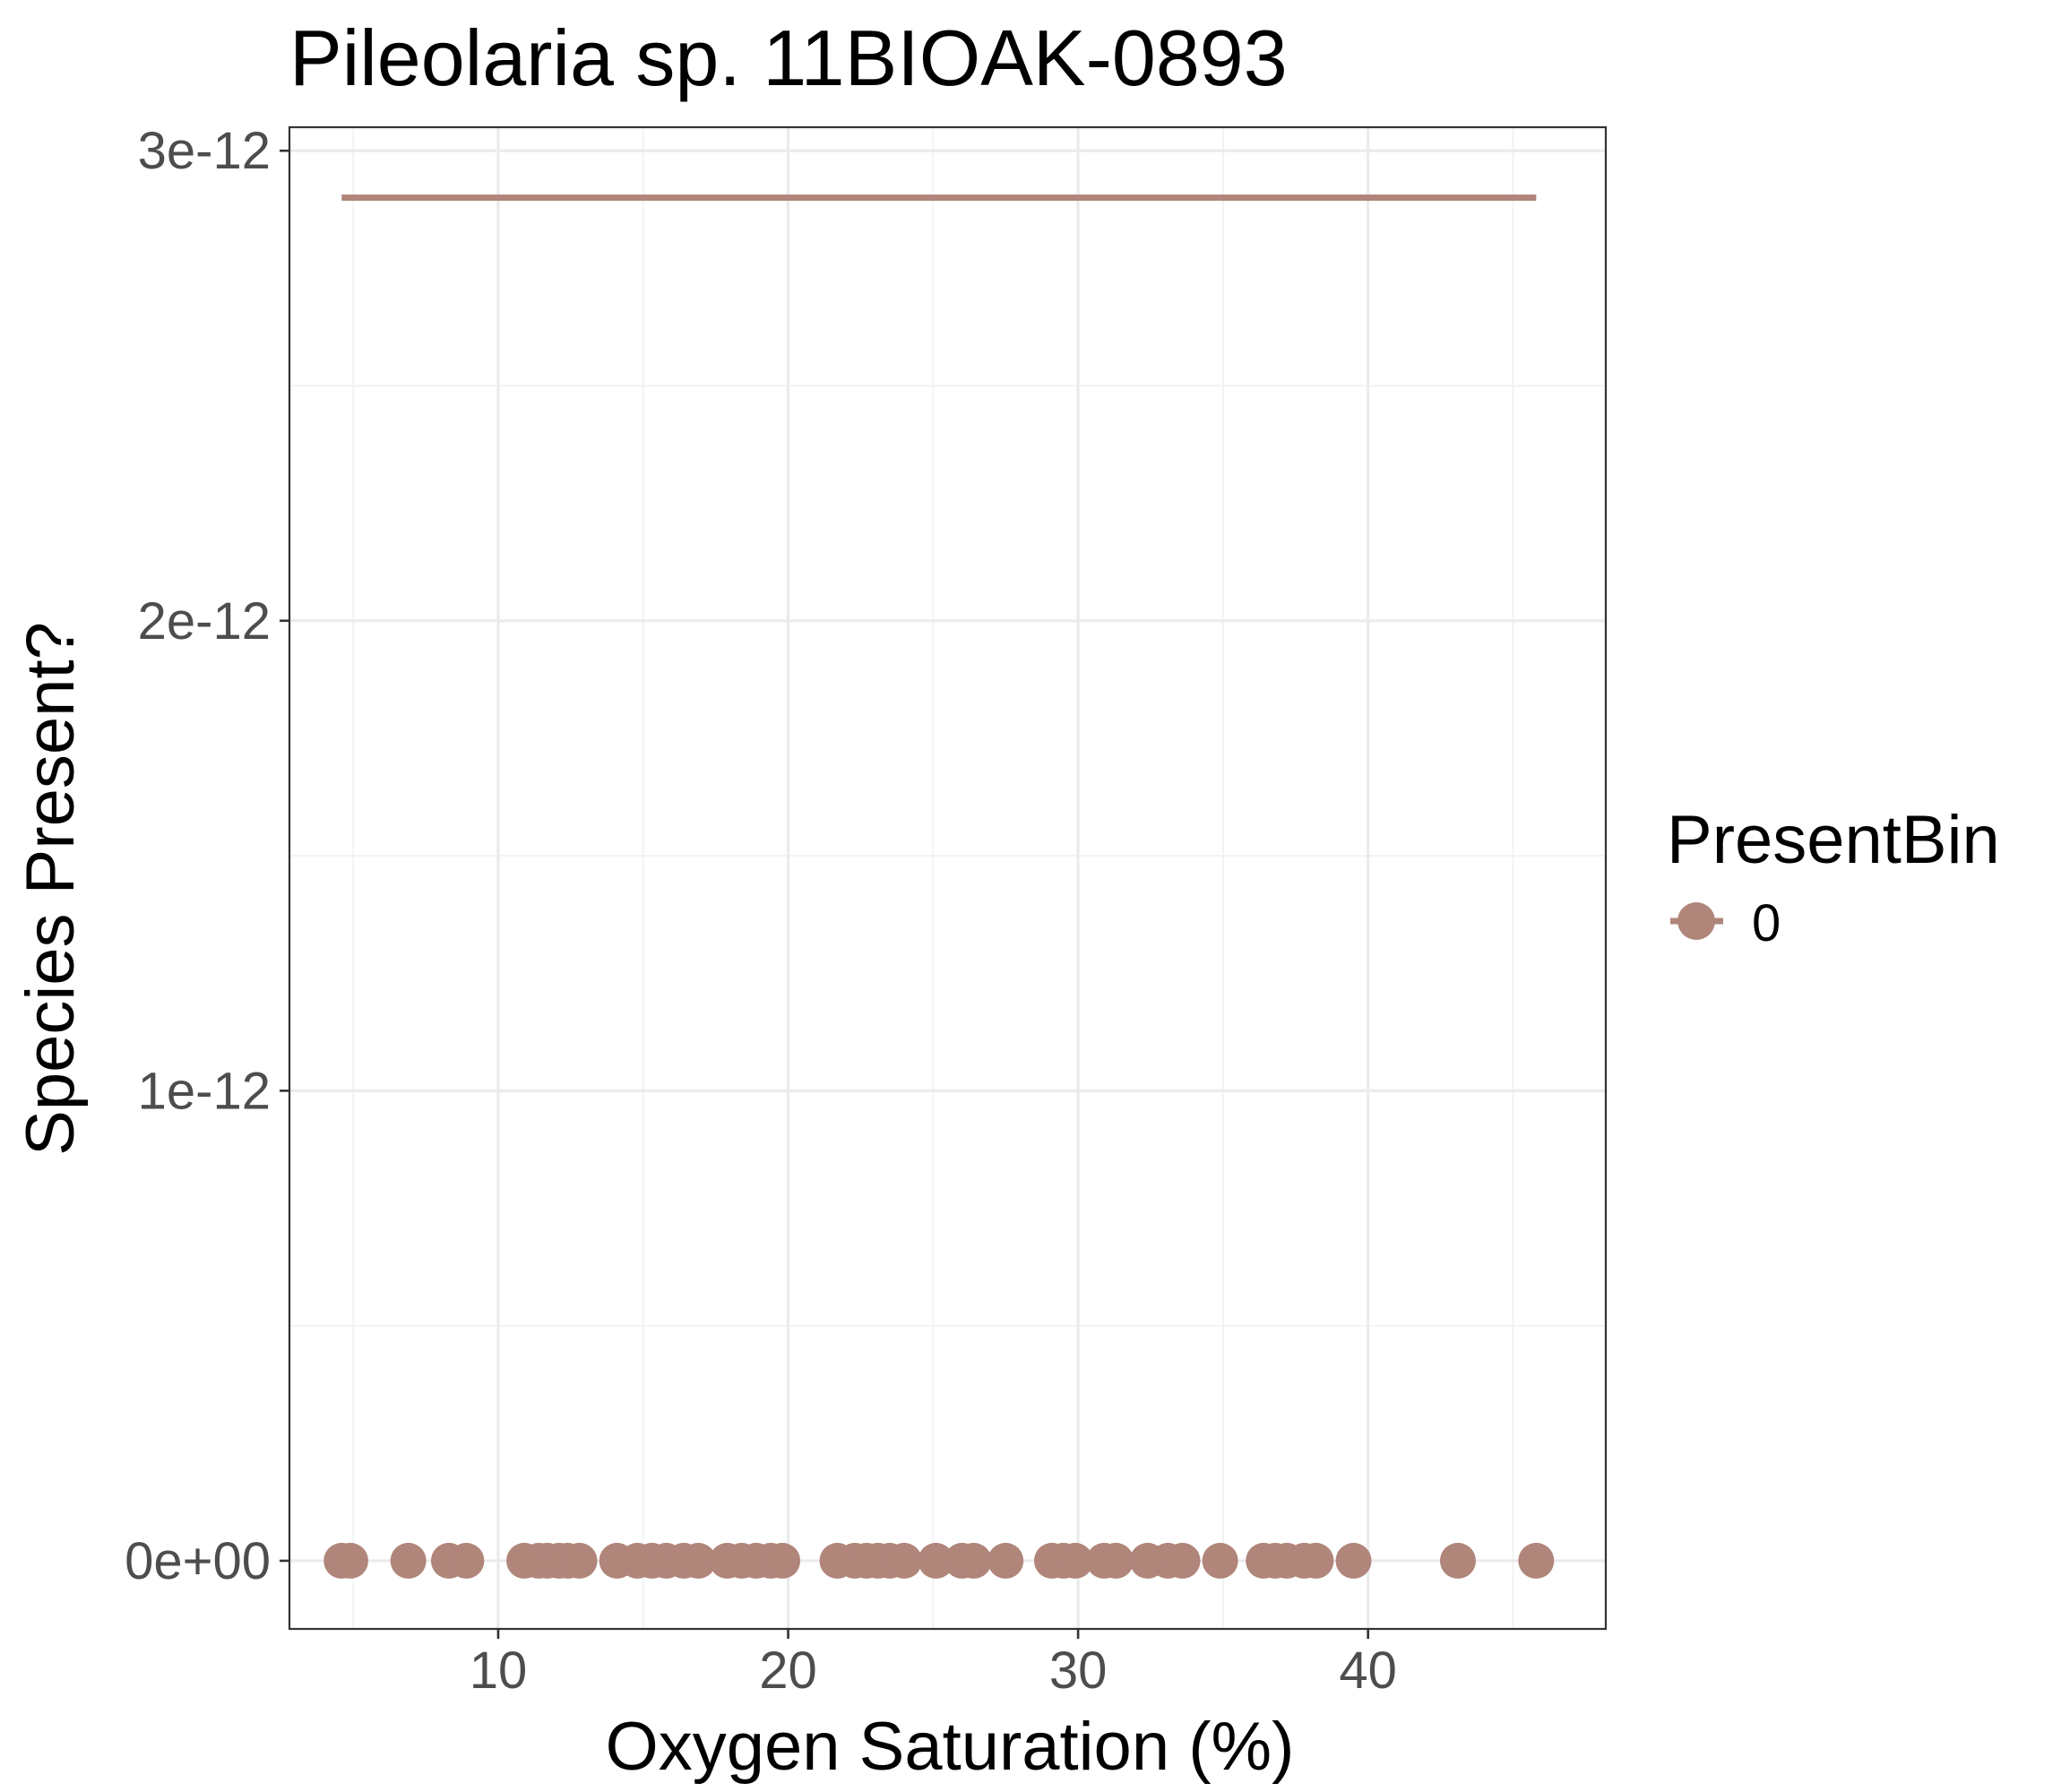 This screenshot has width=2061, height=1792. I want to click on chart-title: Pileolaria sp. 11BIOAK-0893, so click(788, 57).